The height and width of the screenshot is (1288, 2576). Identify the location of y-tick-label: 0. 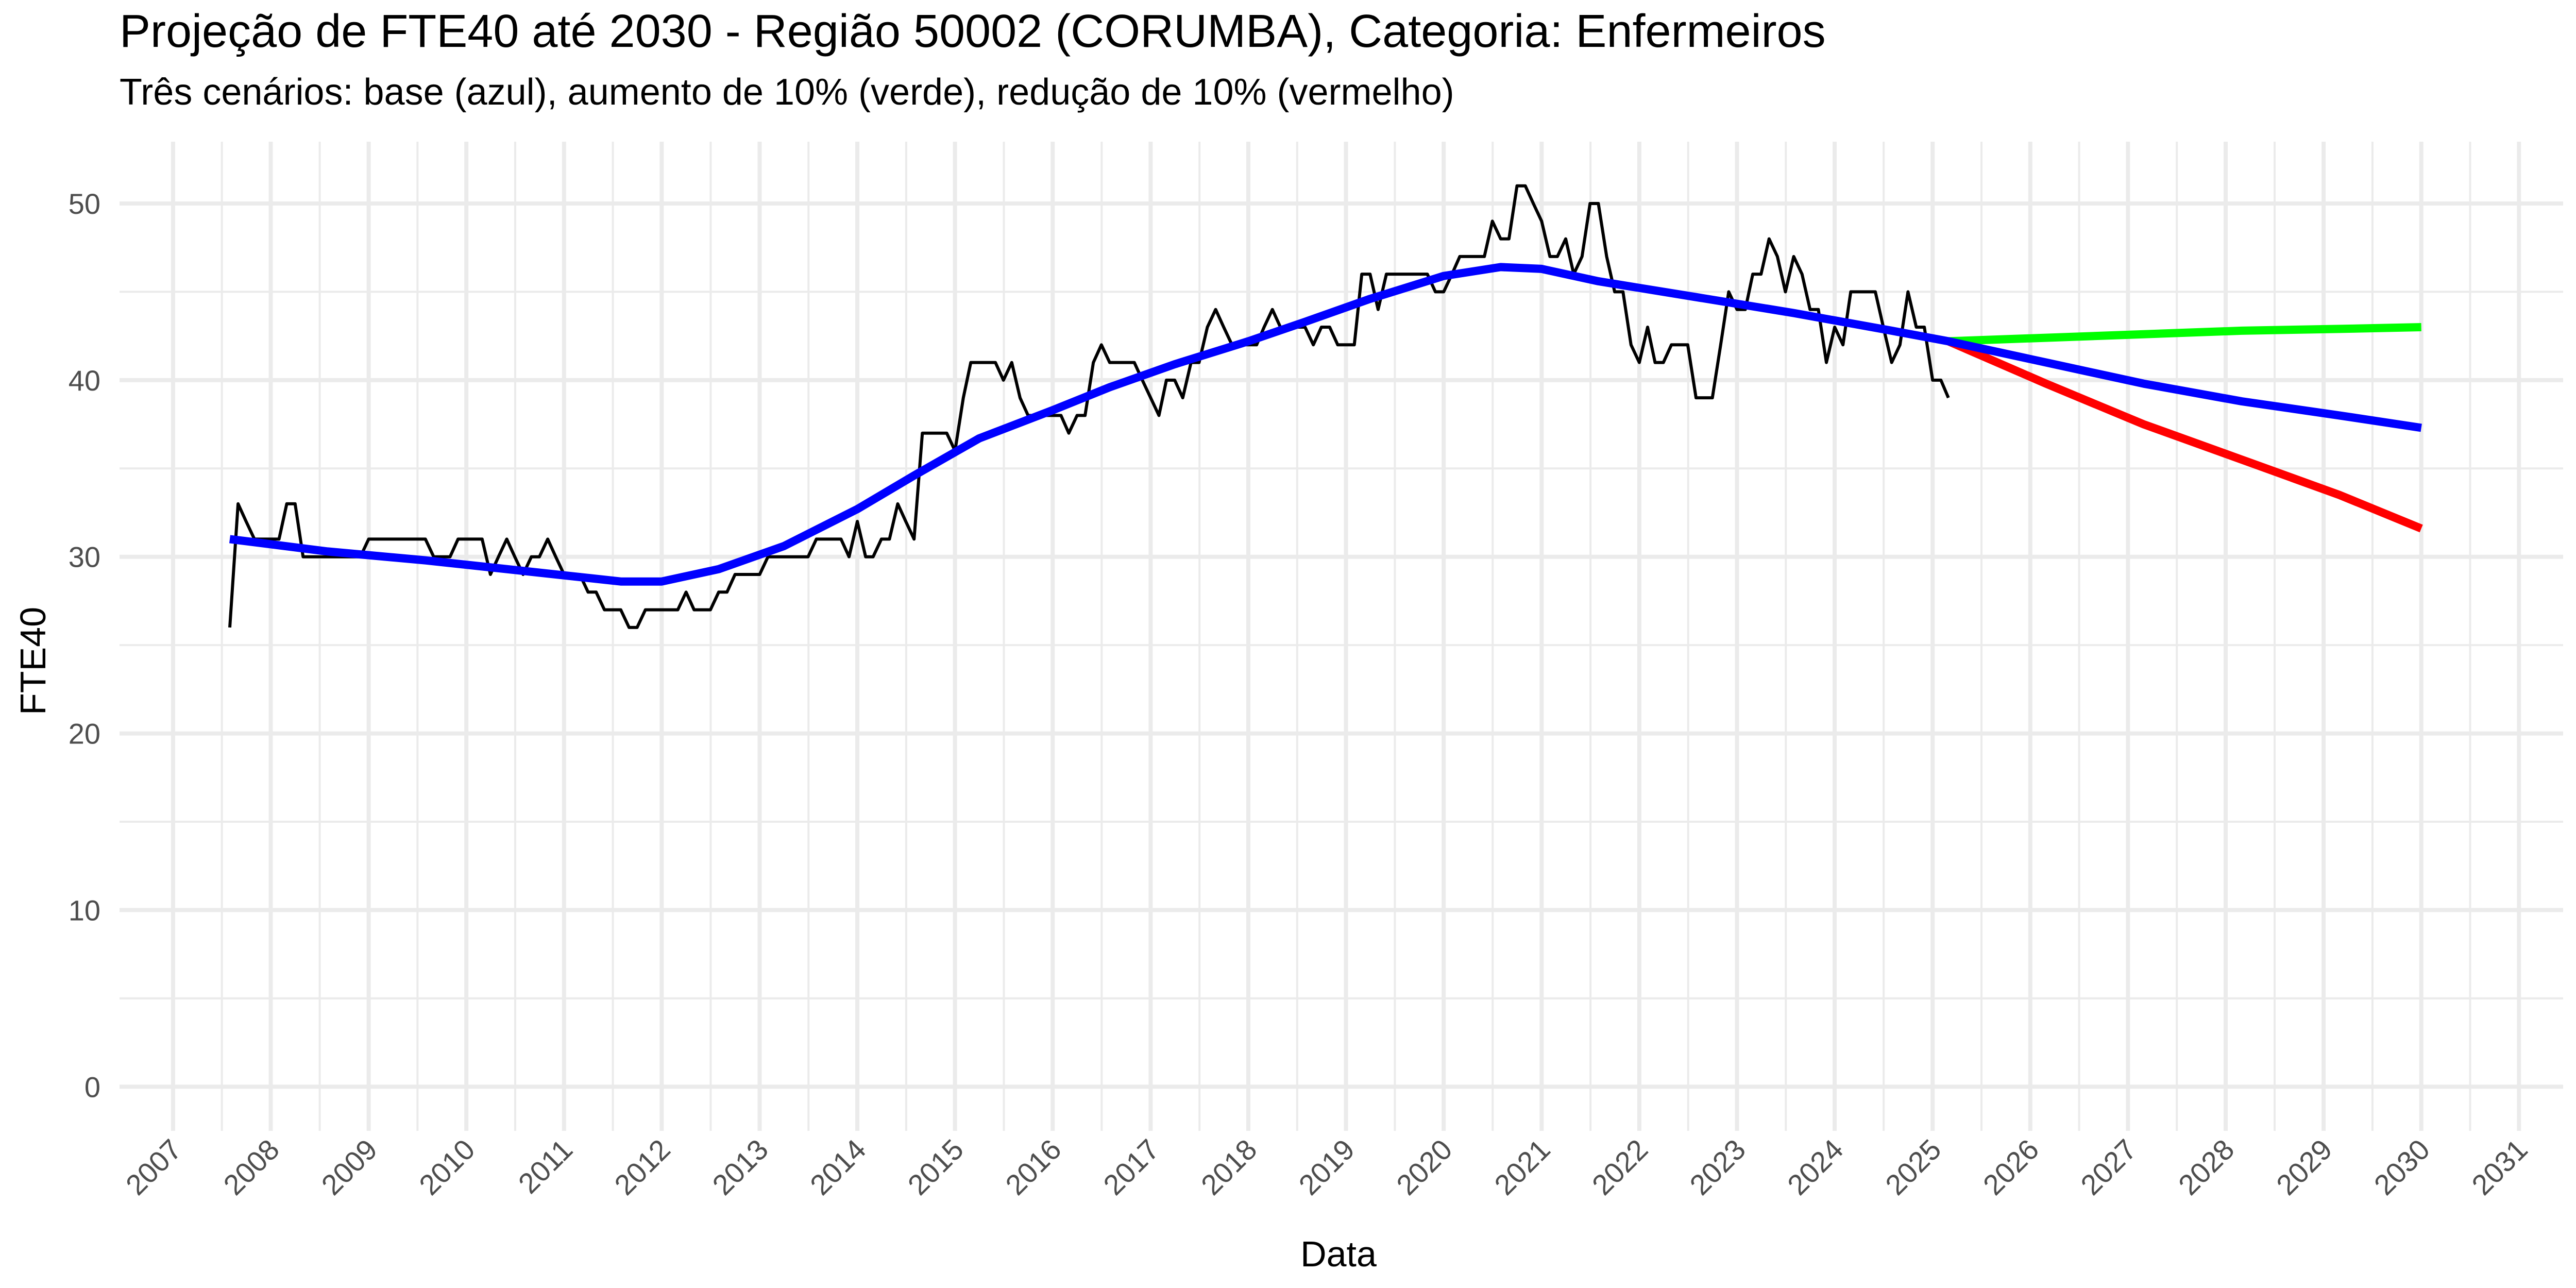
(92, 1087).